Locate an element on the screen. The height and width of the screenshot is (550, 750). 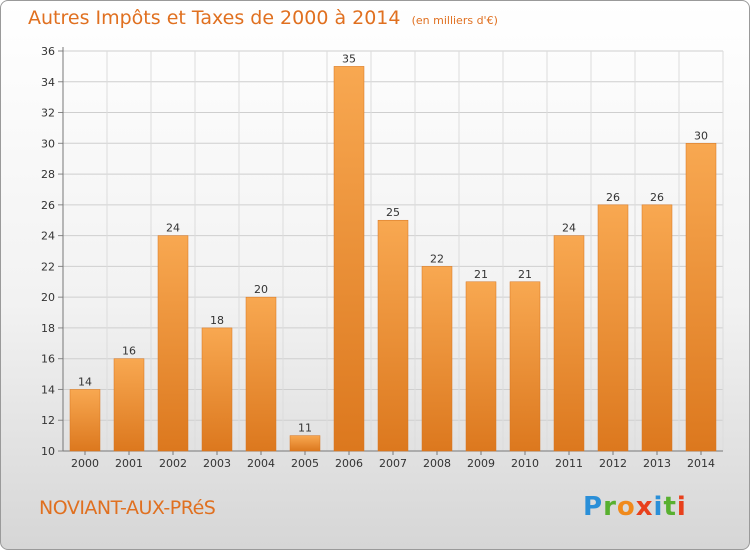
x-tick-label: 2004 is located at coordinates (261, 463).